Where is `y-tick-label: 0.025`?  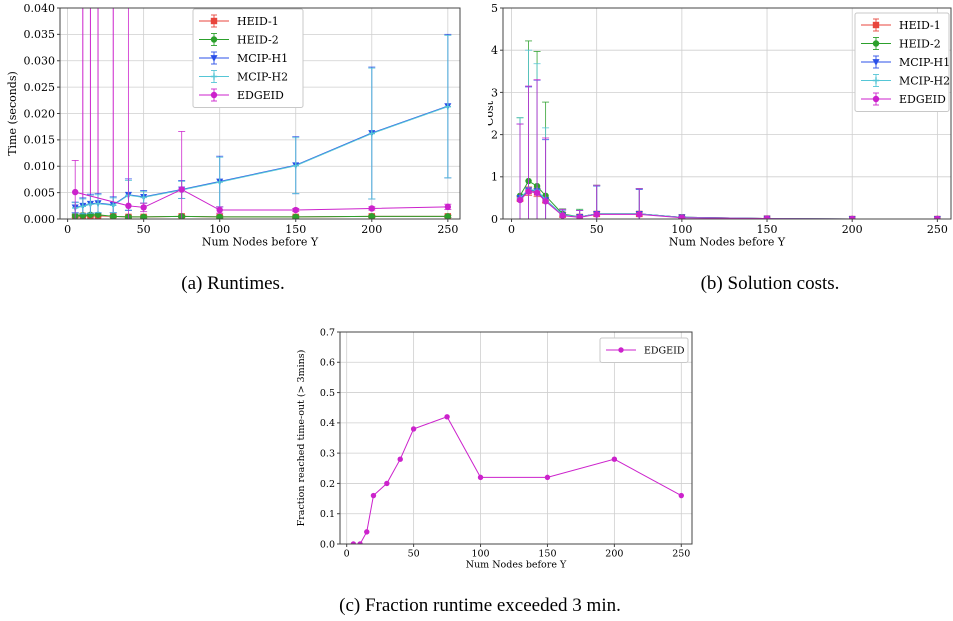 y-tick-label: 0.025 is located at coordinates (40, 87).